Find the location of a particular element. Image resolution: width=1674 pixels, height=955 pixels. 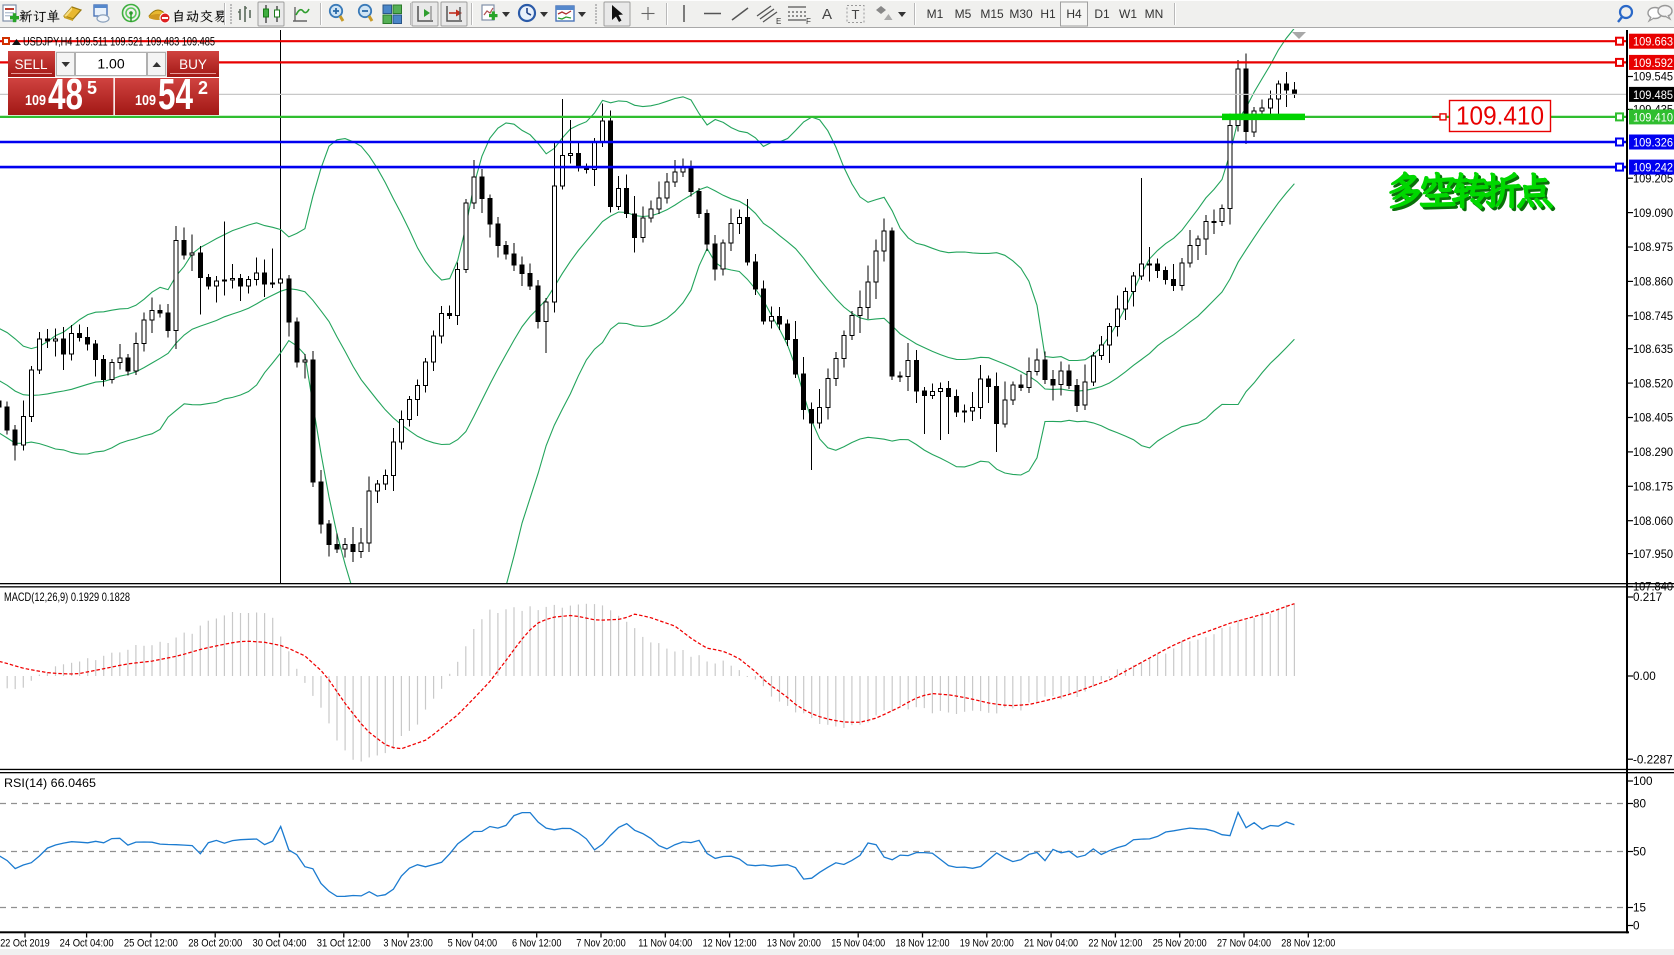

svg-text: BUY is located at coordinates (193, 64).